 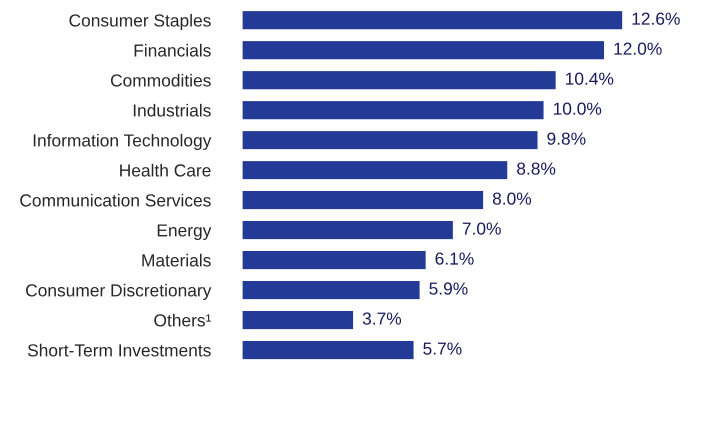 I want to click on data-label: 8.8%, so click(x=536, y=168).